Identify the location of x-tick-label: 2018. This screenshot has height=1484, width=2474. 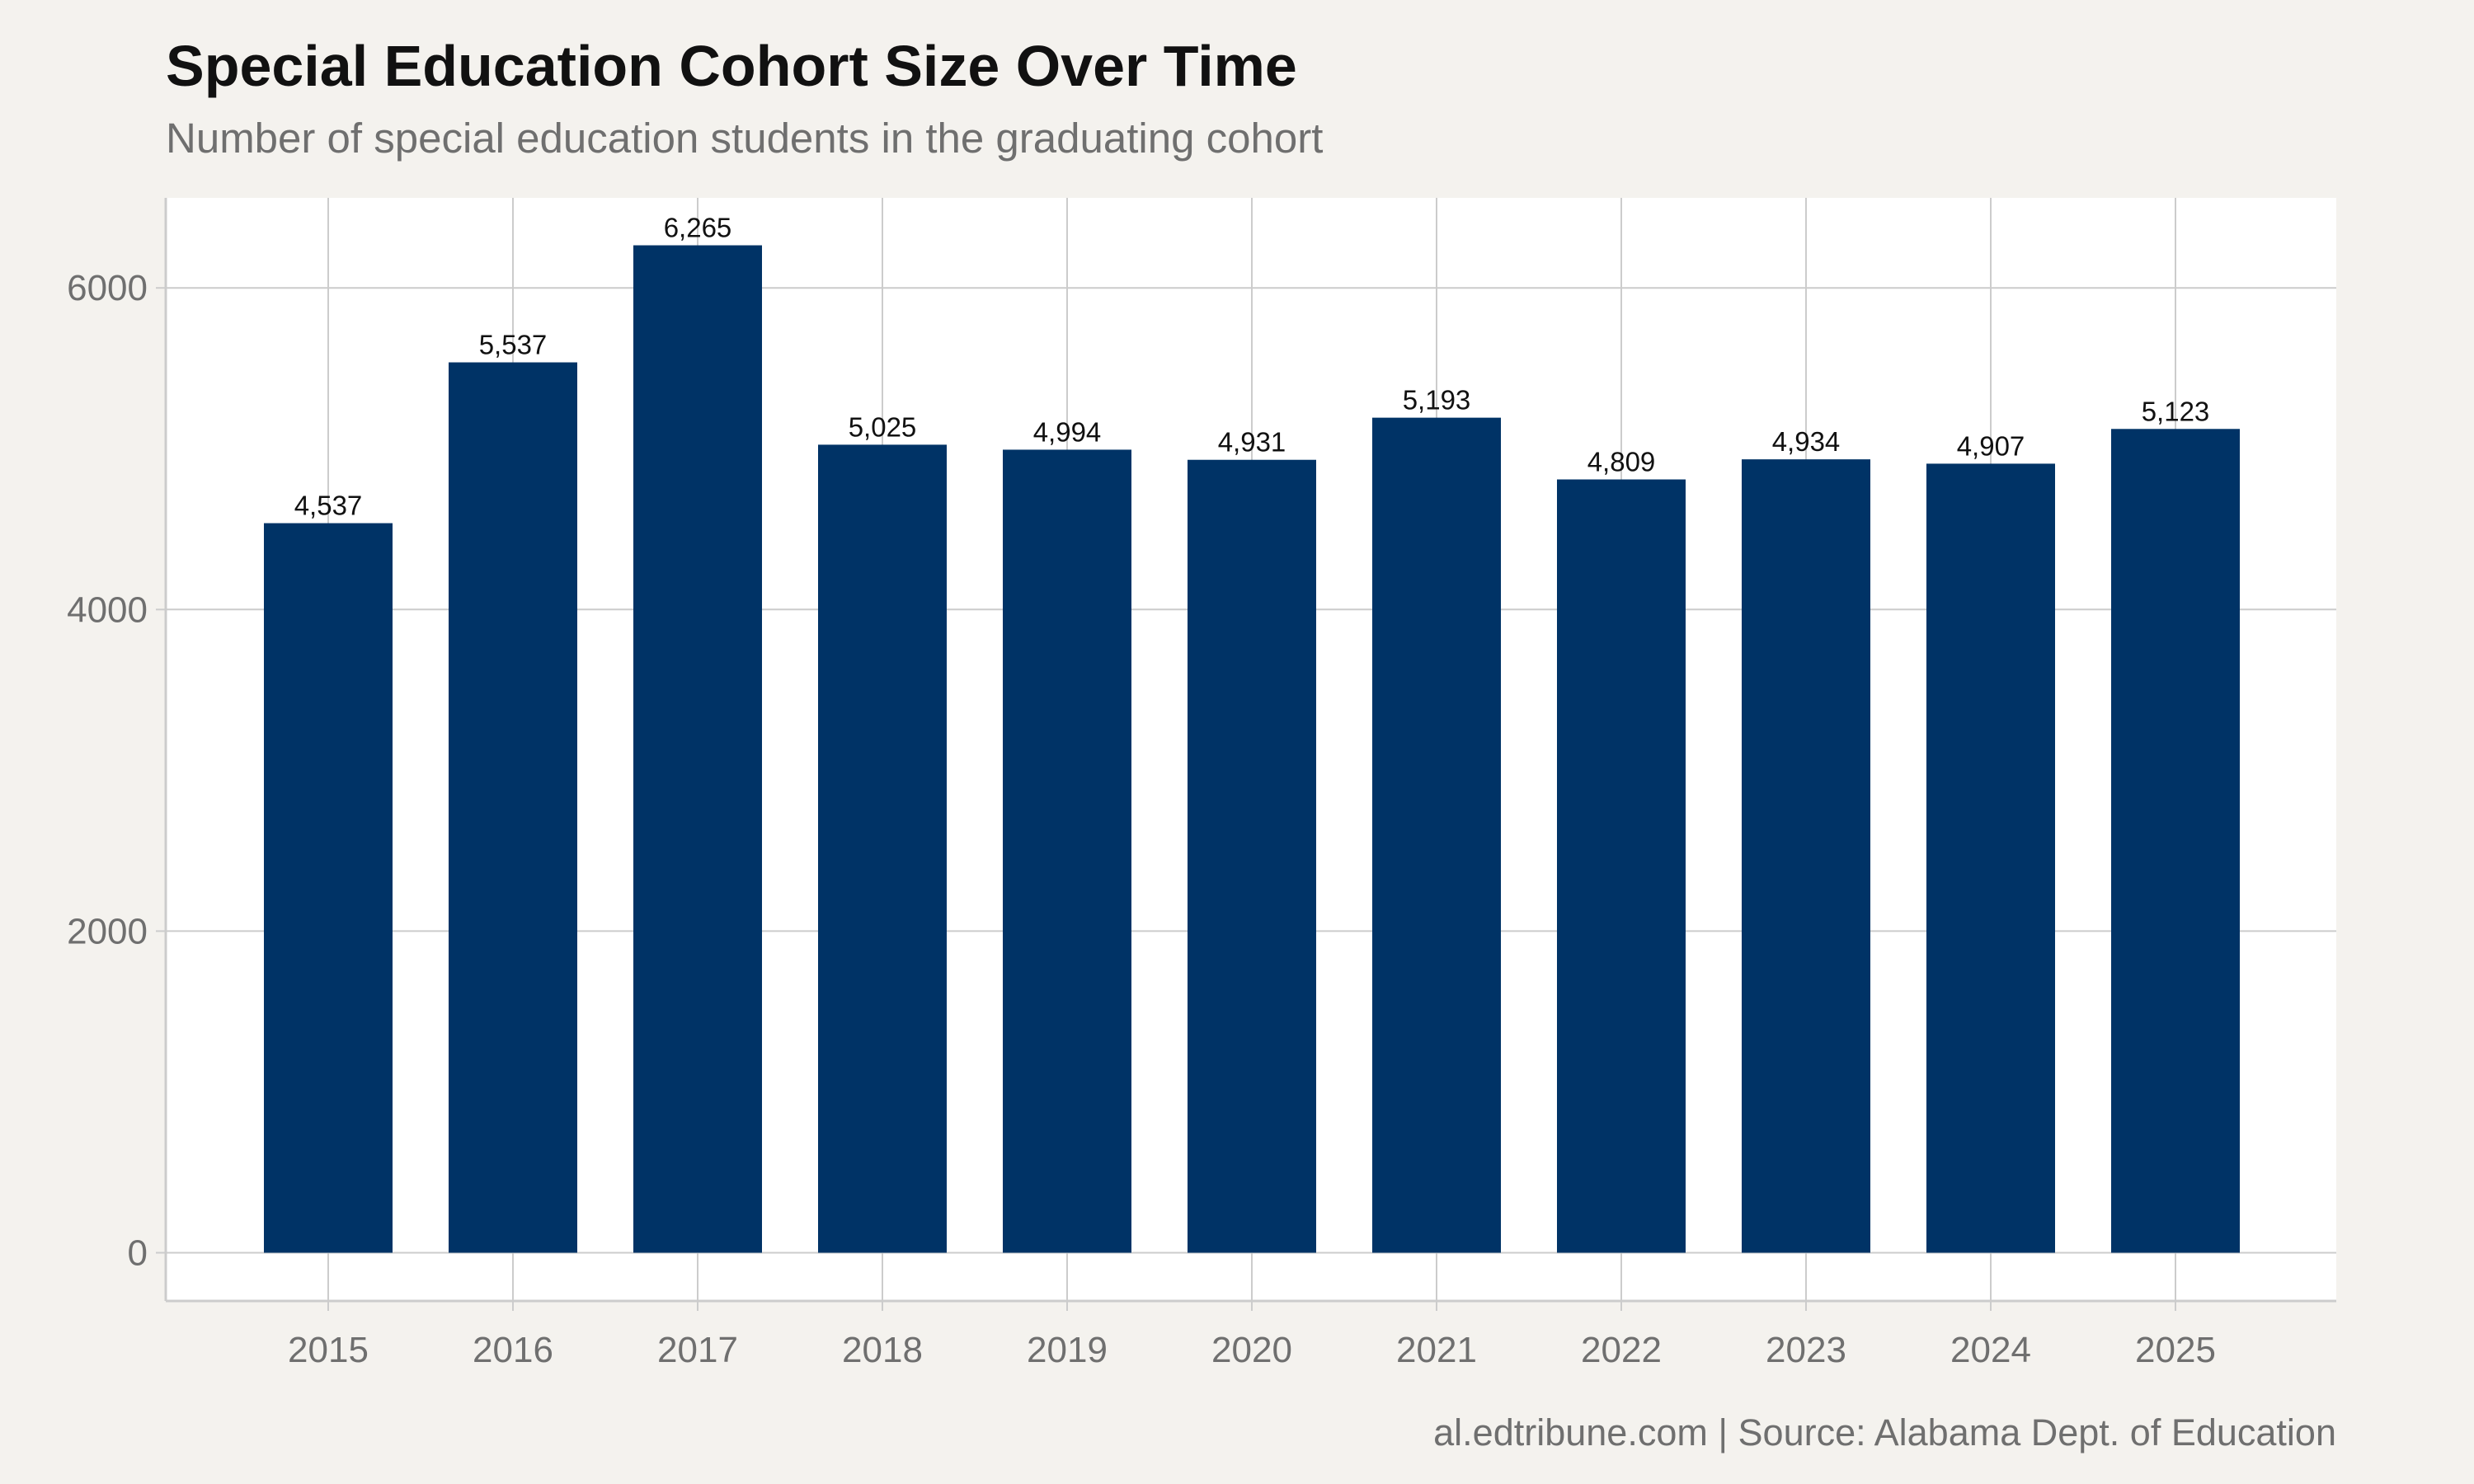
(882, 1350).